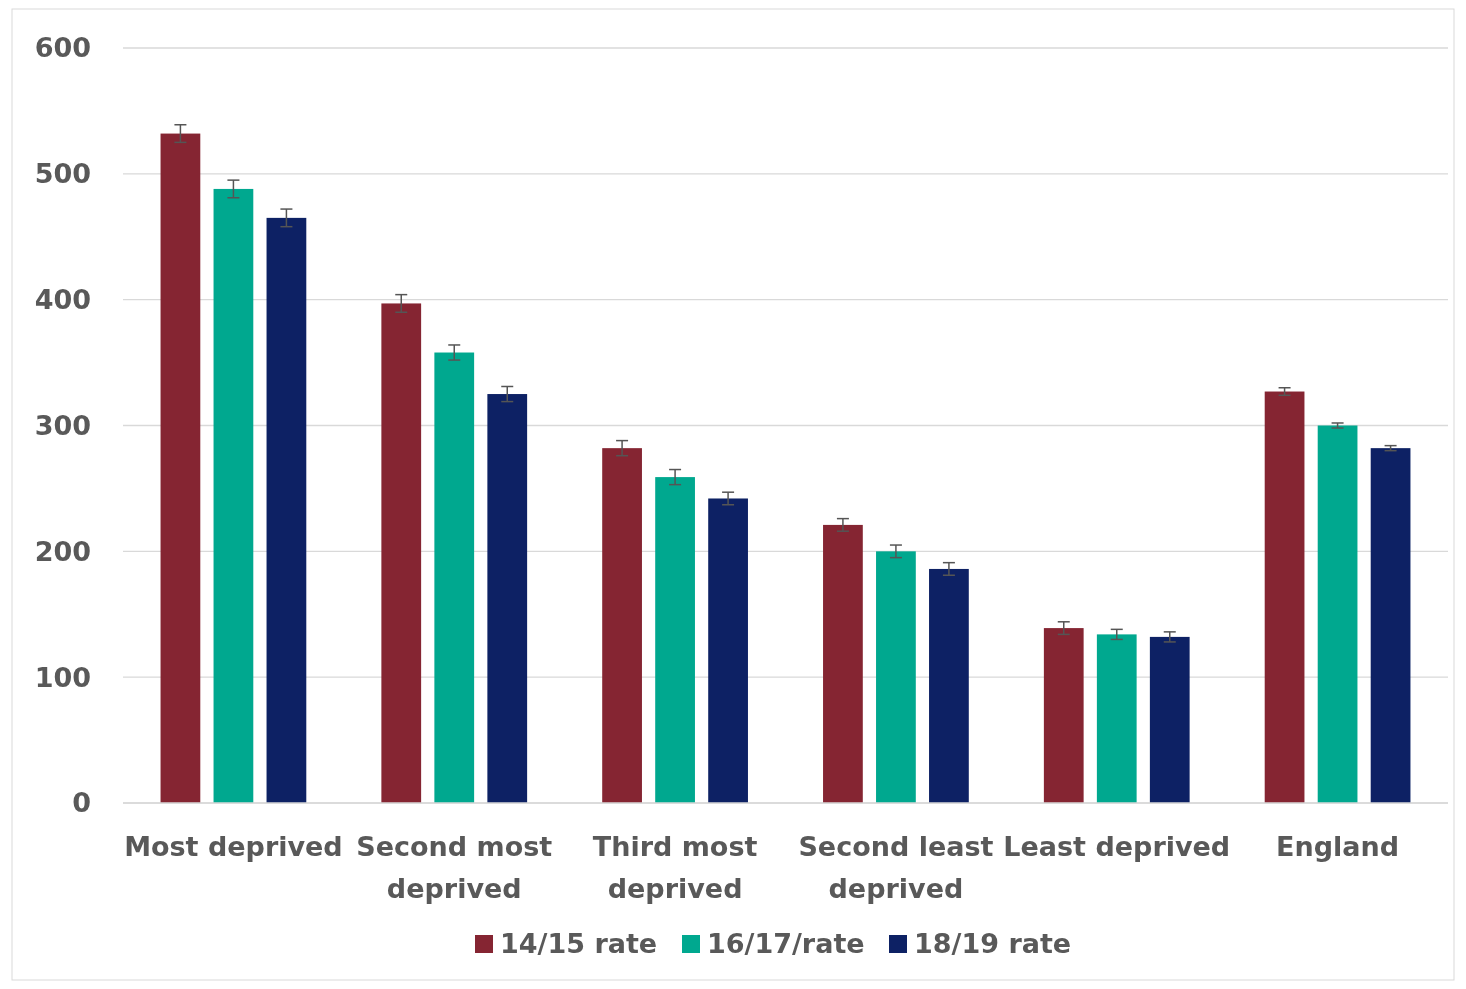 Image resolution: width=1466 pixels, height=989 pixels. What do you see at coordinates (993, 943) in the screenshot?
I see `legend-label: 18/19 rate` at bounding box center [993, 943].